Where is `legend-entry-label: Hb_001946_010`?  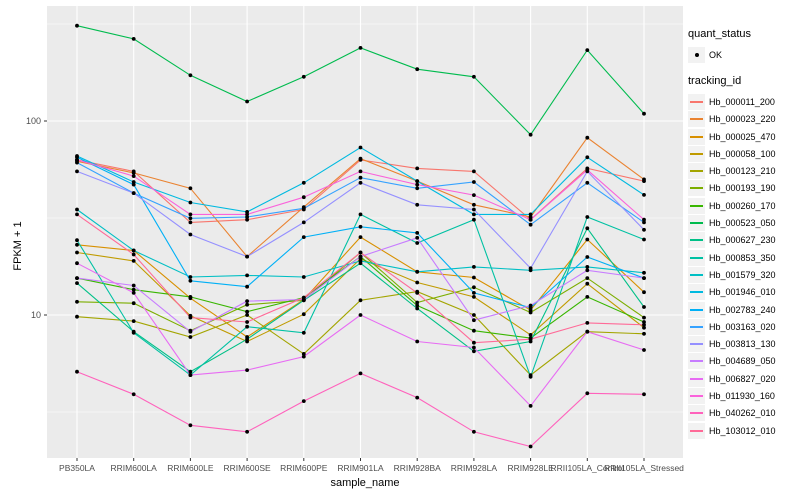
legend-entry-label: Hb_001946_010 is located at coordinates (742, 292).